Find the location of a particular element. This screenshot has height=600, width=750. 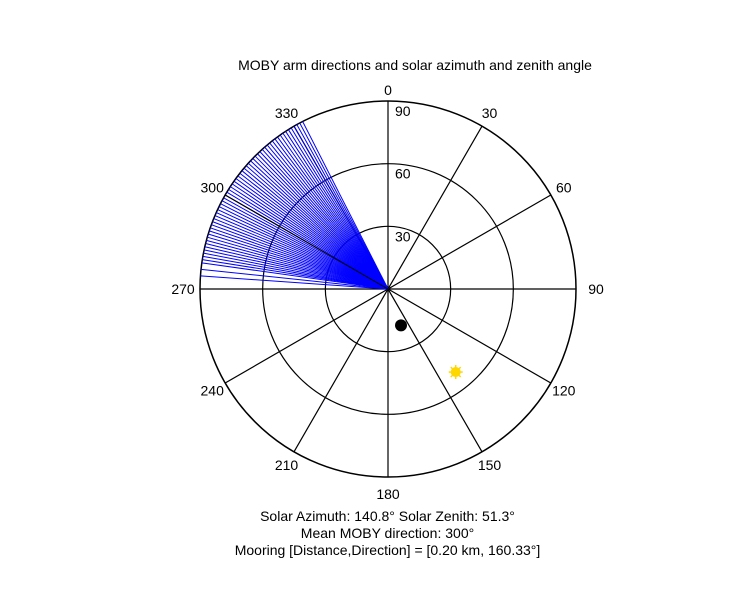

angle-label-240: 240 is located at coordinates (213, 391).